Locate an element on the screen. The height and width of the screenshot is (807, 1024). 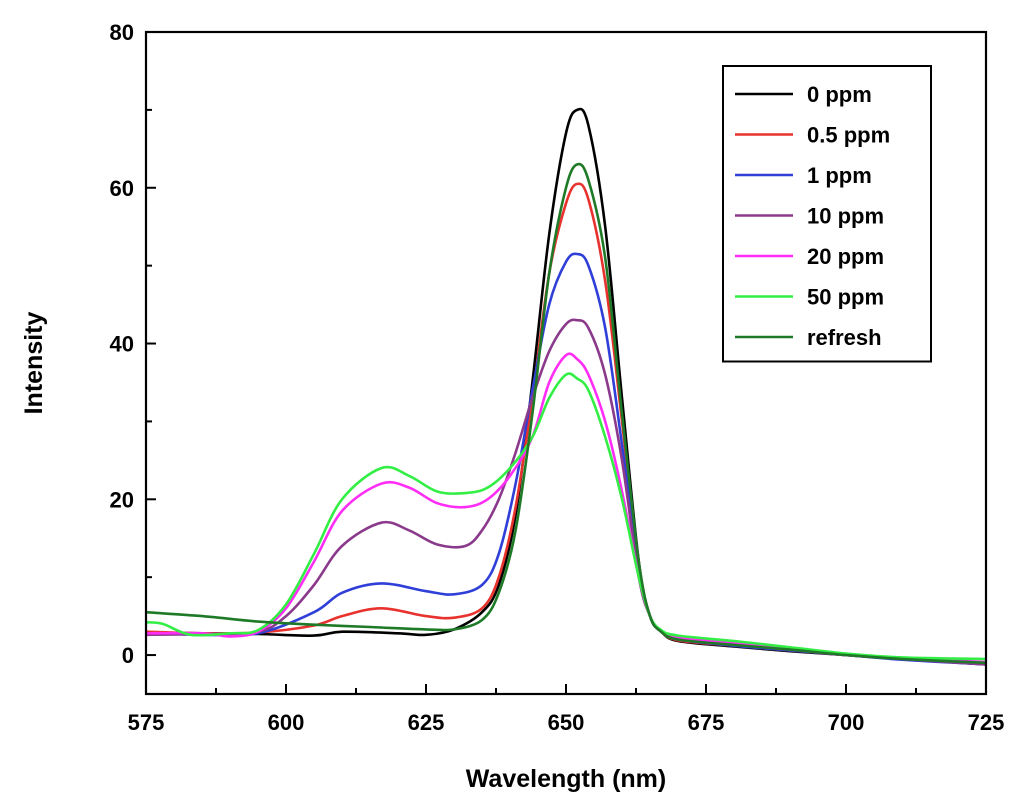
y-tick-label: 80 is located at coordinates (122, 32).